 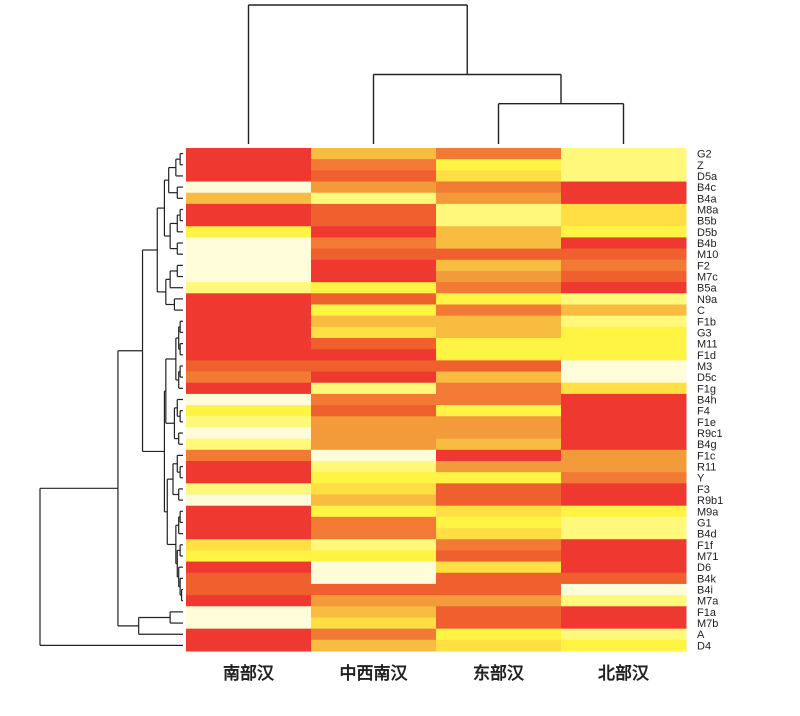 What do you see at coordinates (707, 445) in the screenshot?
I see `row-label: B4g` at bounding box center [707, 445].